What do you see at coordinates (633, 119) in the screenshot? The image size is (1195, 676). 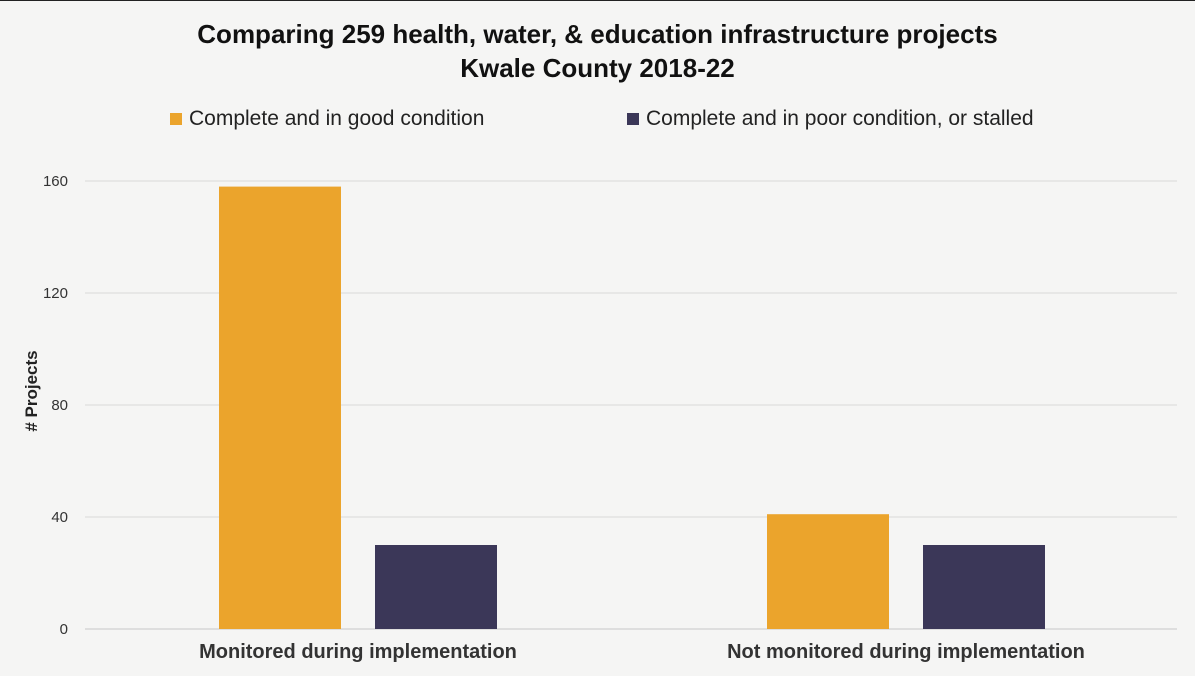 I see `legend-swatch-poor` at bounding box center [633, 119].